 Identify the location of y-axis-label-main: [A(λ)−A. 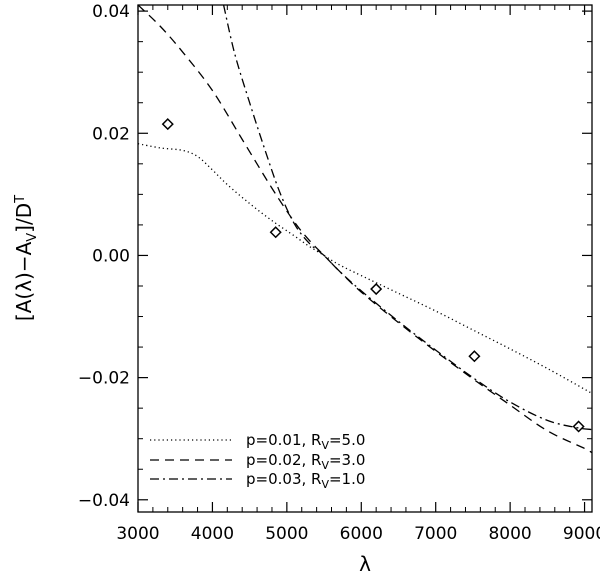
(24, 281).